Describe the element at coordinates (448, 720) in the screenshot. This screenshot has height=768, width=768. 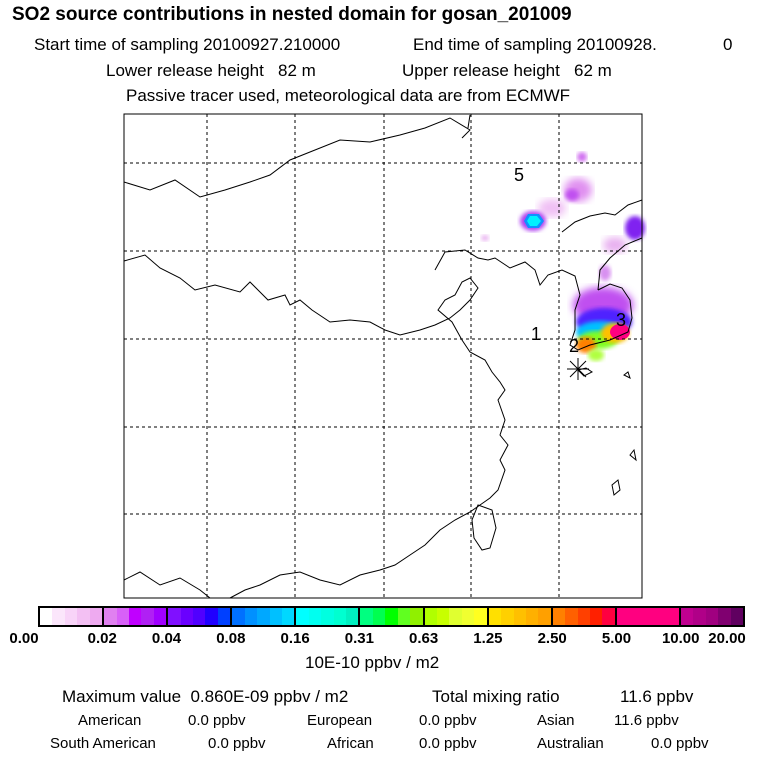
I see `european-value: 0.0 ppbv` at that location.